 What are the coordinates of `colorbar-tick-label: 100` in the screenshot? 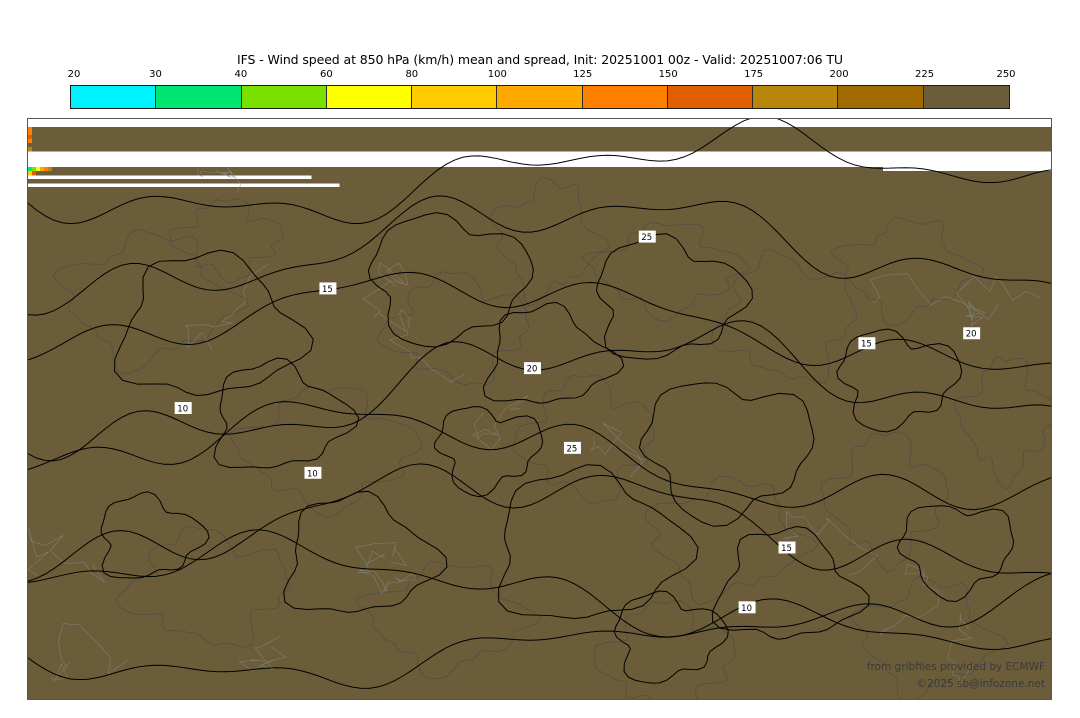 It's located at (497, 74).